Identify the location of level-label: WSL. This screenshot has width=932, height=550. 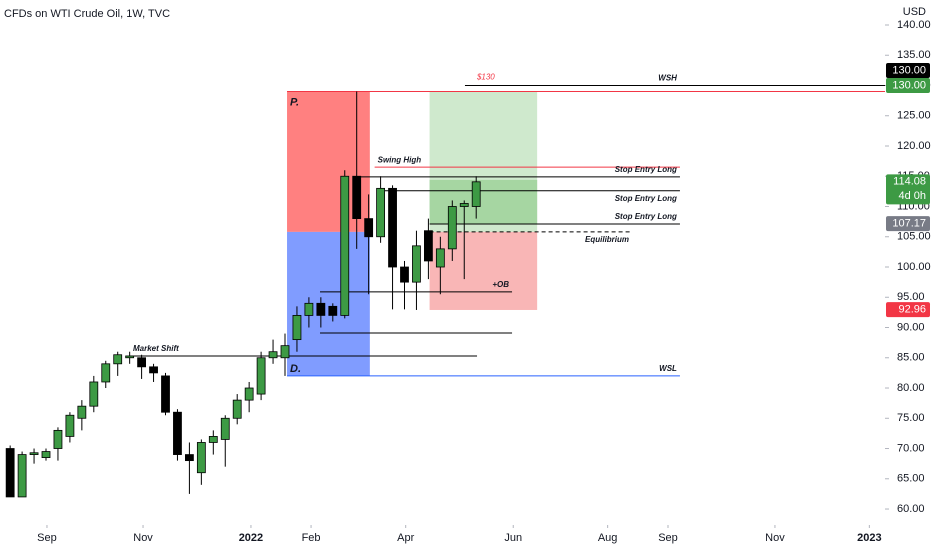
(668, 368).